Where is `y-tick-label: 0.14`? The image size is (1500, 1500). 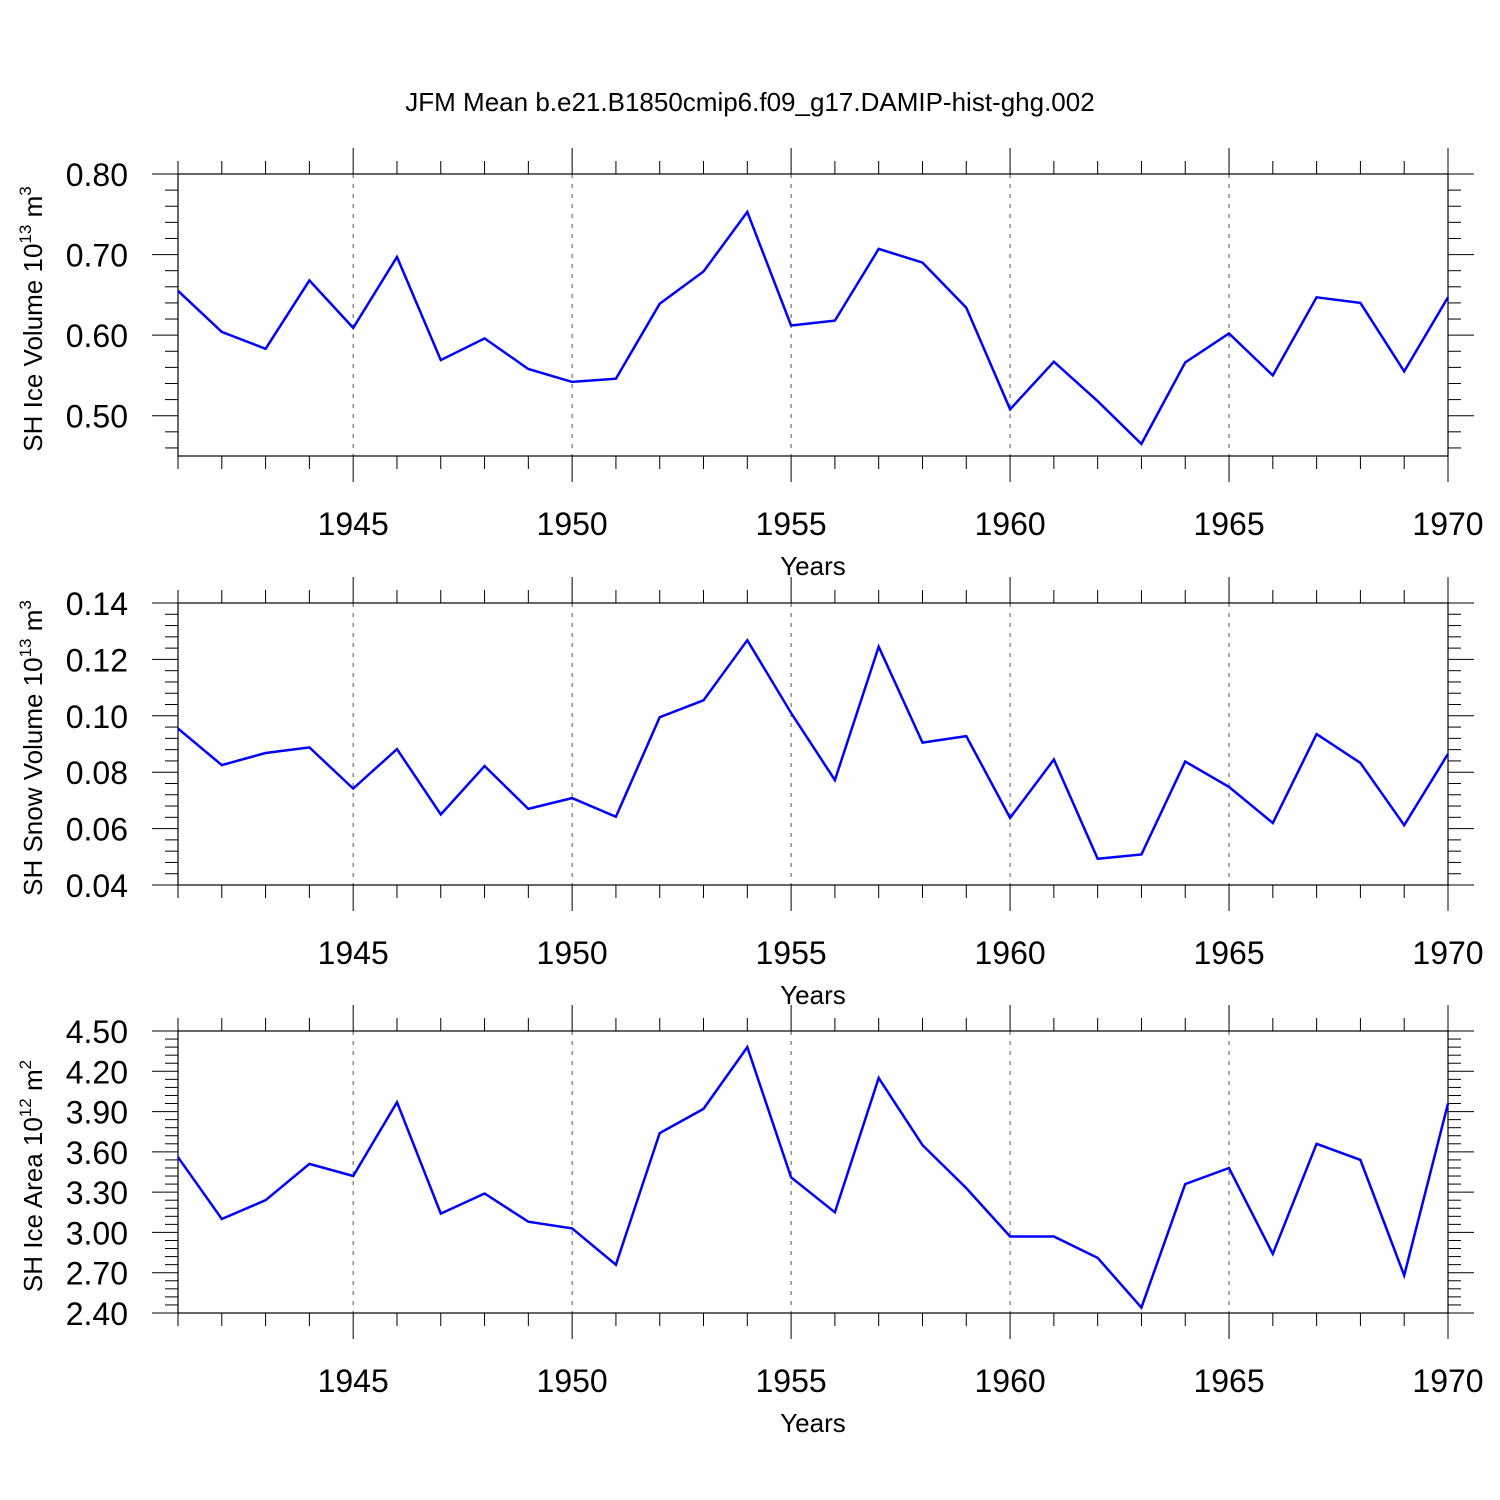
y-tick-label: 0.14 is located at coordinates (97, 604).